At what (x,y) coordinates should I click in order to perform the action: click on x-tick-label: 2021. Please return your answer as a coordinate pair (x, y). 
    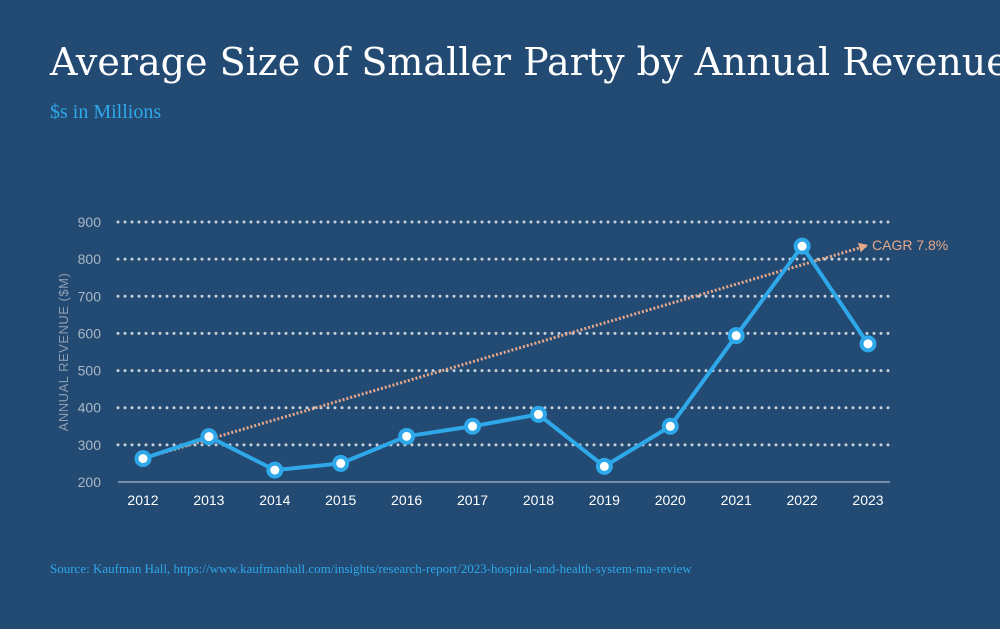
    Looking at the image, I should click on (736, 500).